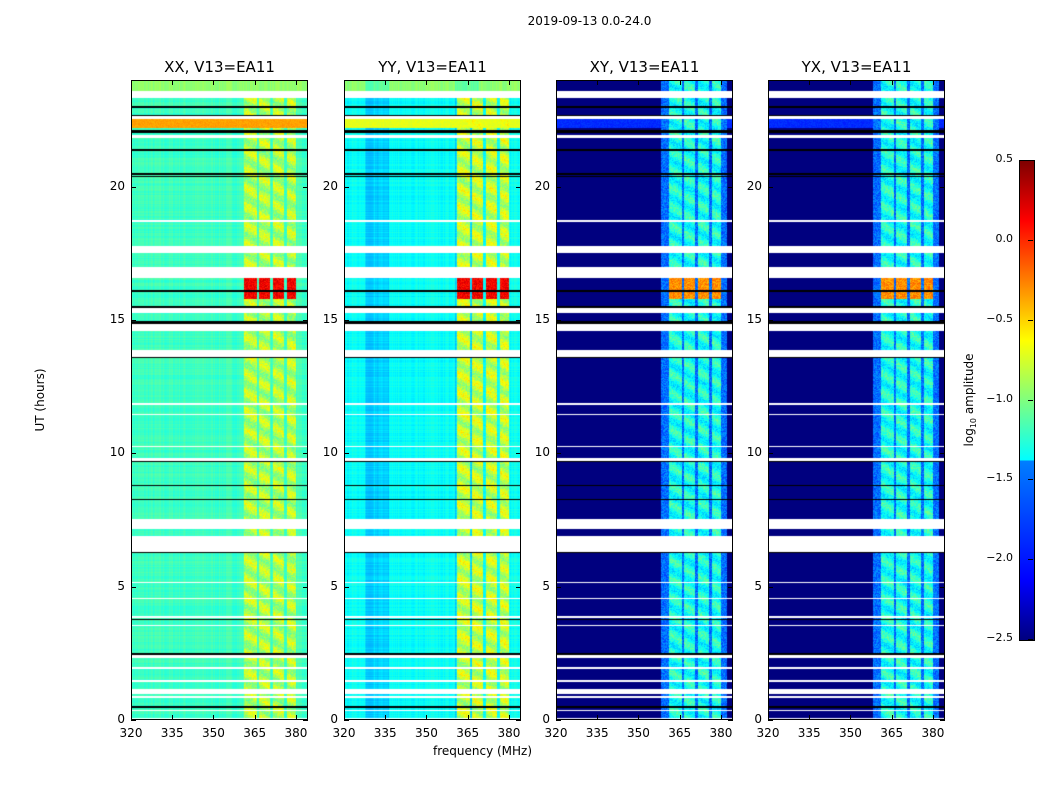 The height and width of the screenshot is (800, 1050). I want to click on x-tick-label: 350, so click(850, 733).